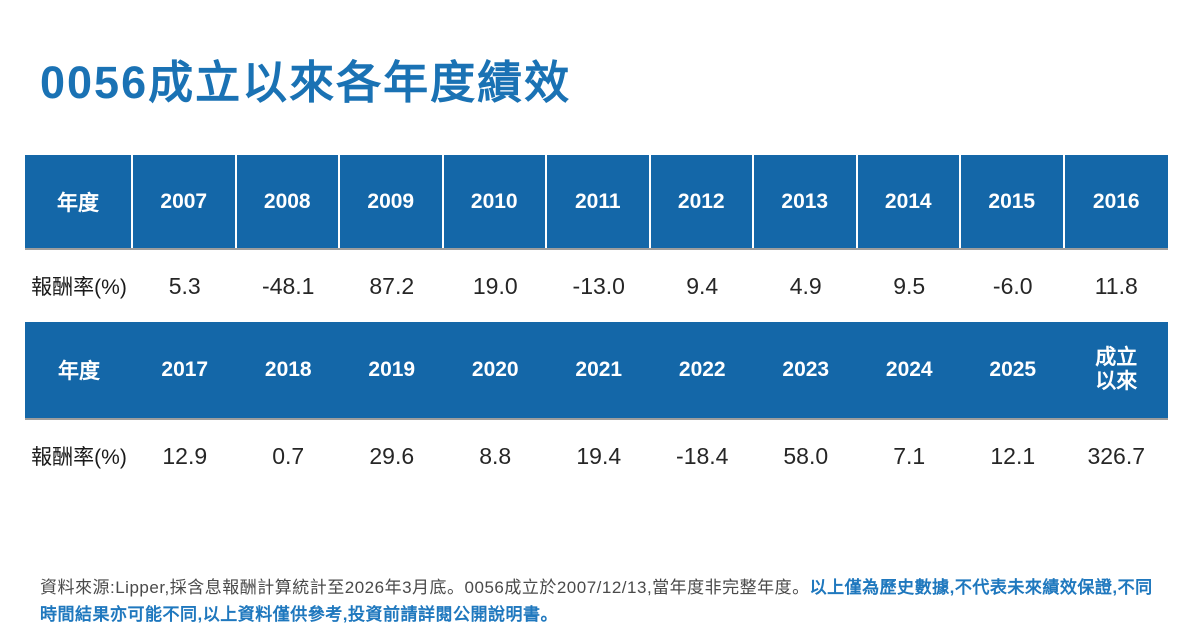  I want to click on year-header-cell-2022: 2022, so click(702, 370).